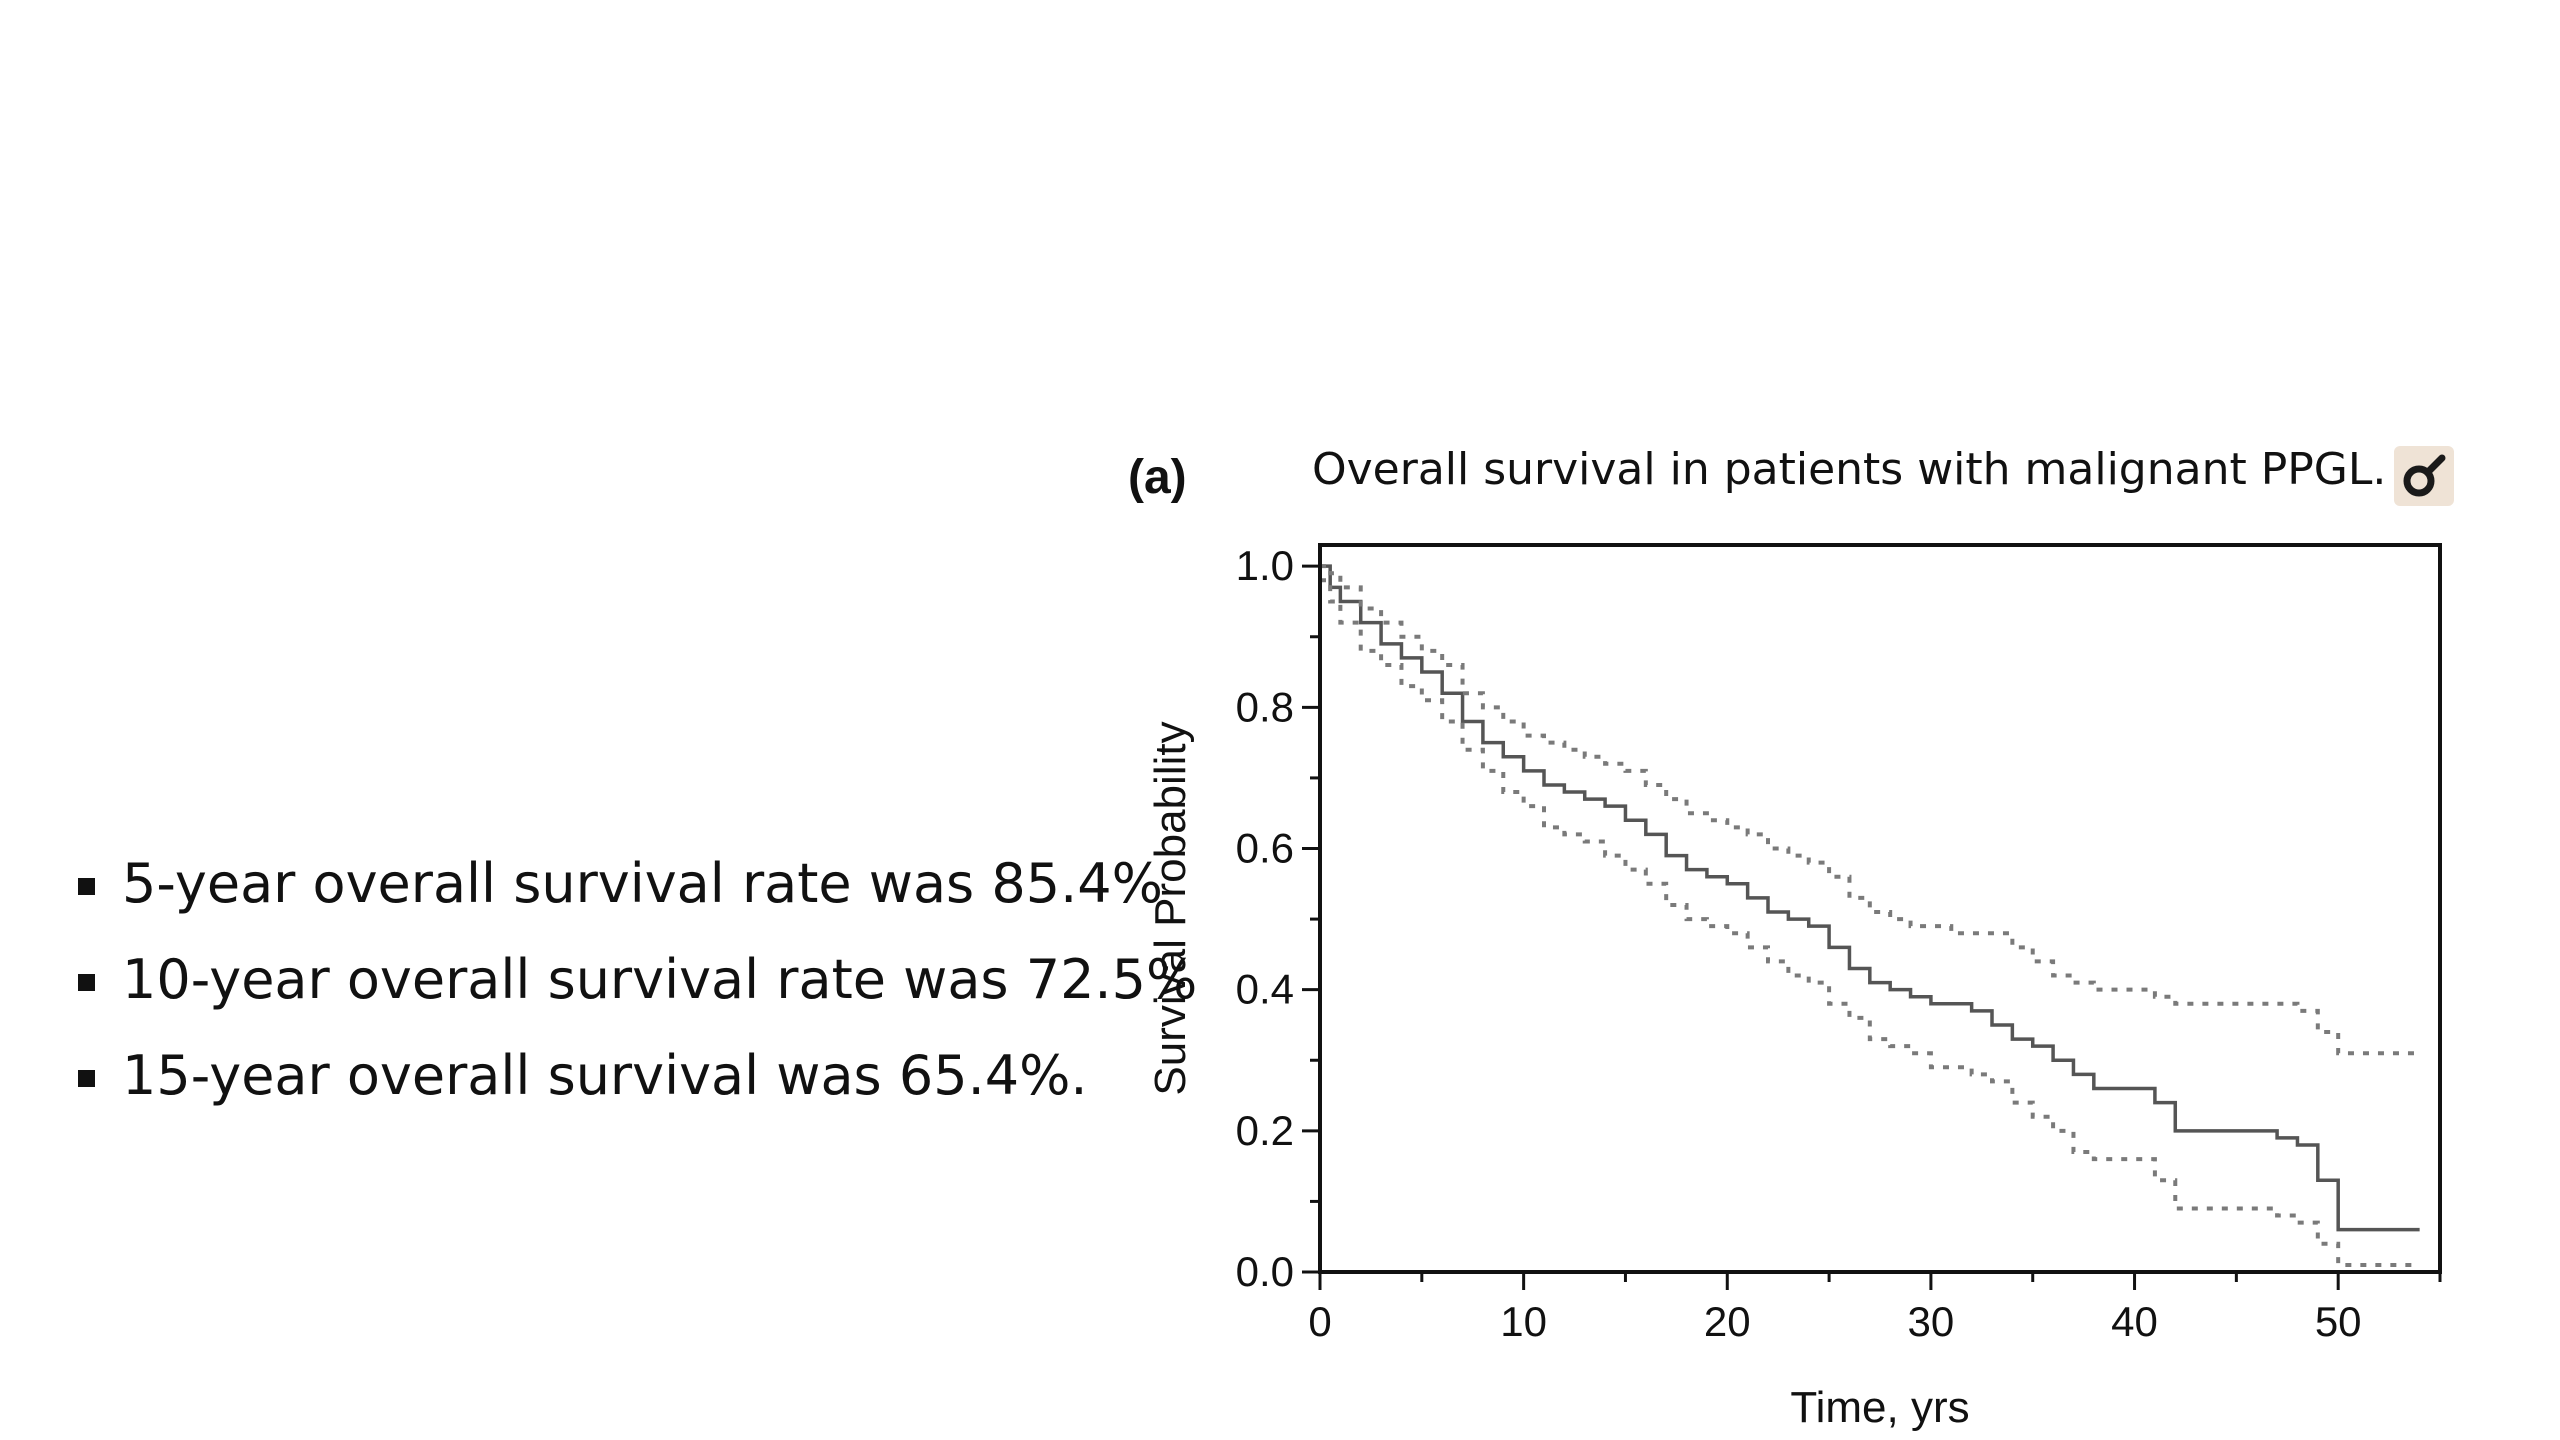 This screenshot has width=2560, height=1440. I want to click on y-tick-label: 0.0, so click(1265, 1271).